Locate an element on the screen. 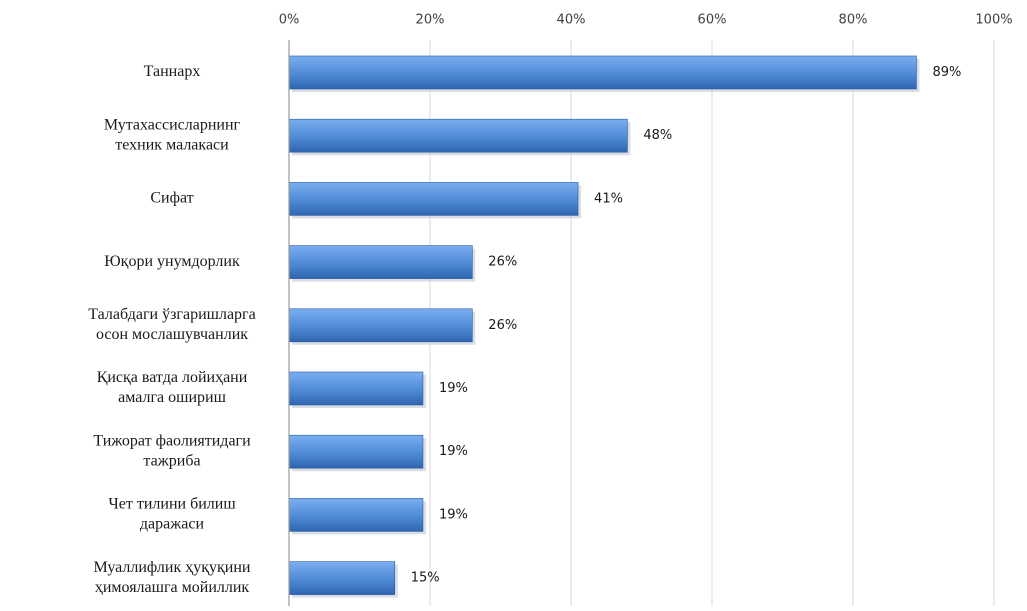 This screenshot has width=1027, height=611. category-label: техник малакаси is located at coordinates (172, 144).